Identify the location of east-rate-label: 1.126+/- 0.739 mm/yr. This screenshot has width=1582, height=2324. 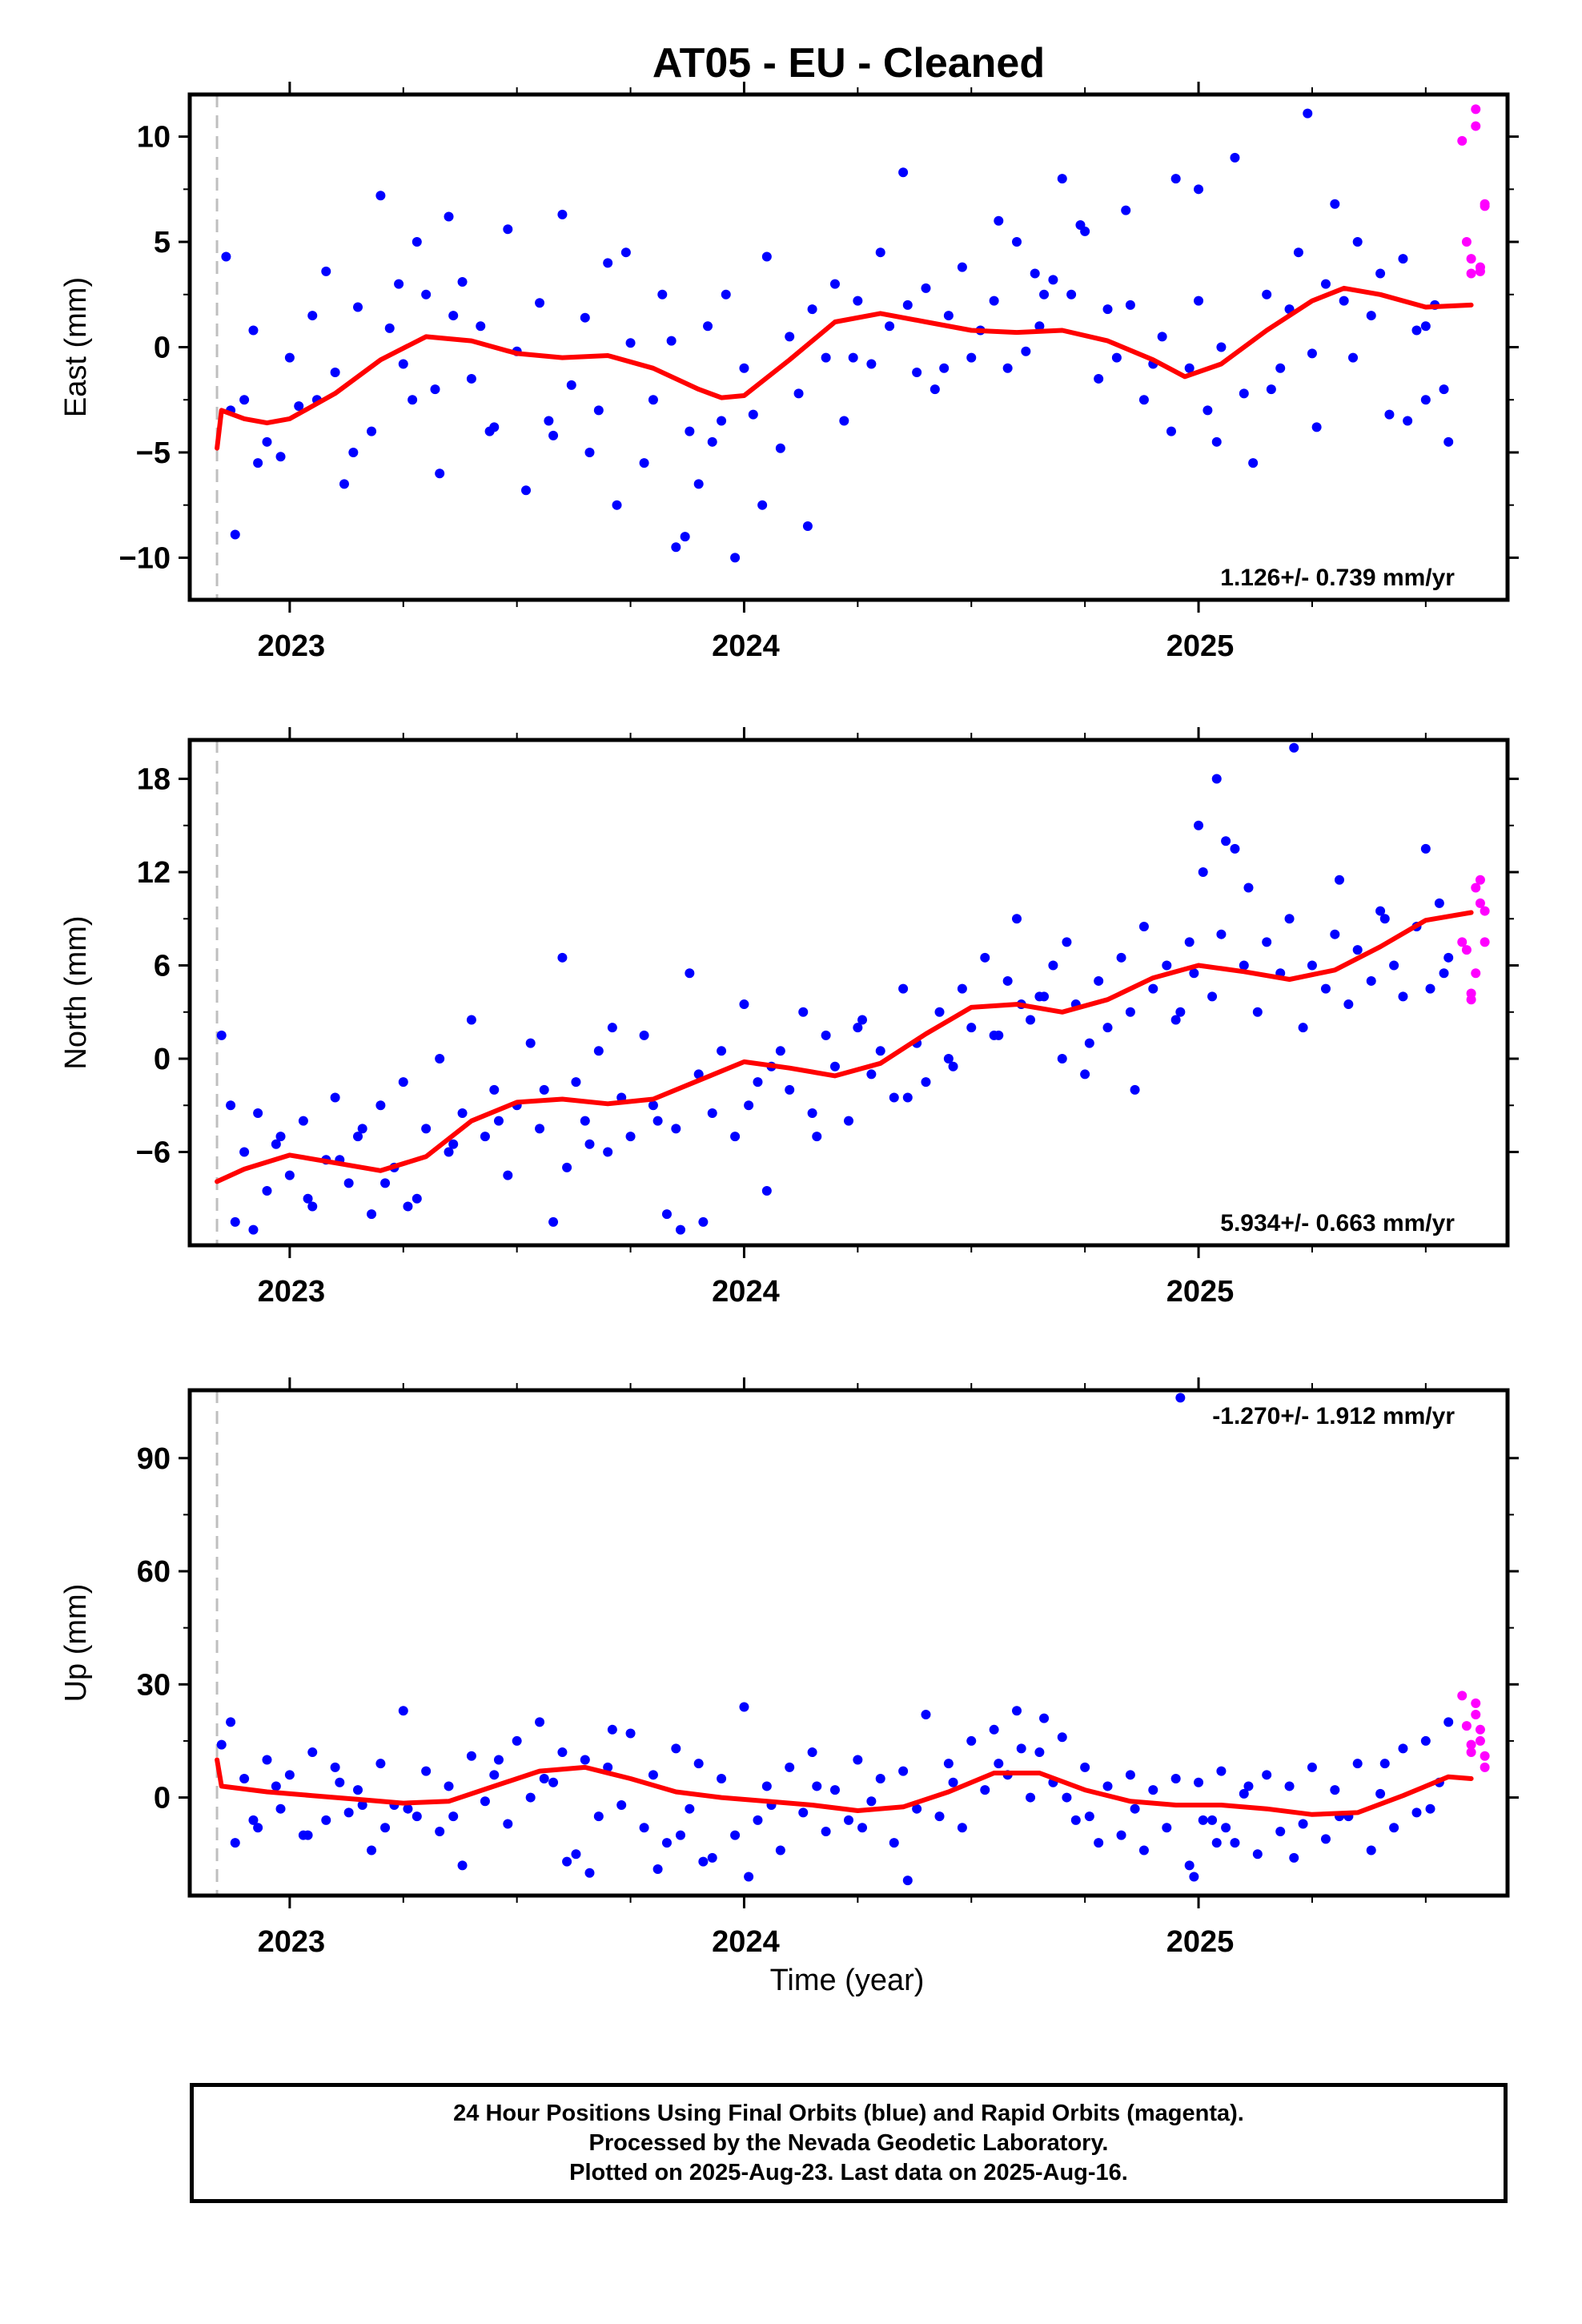
(1337, 578).